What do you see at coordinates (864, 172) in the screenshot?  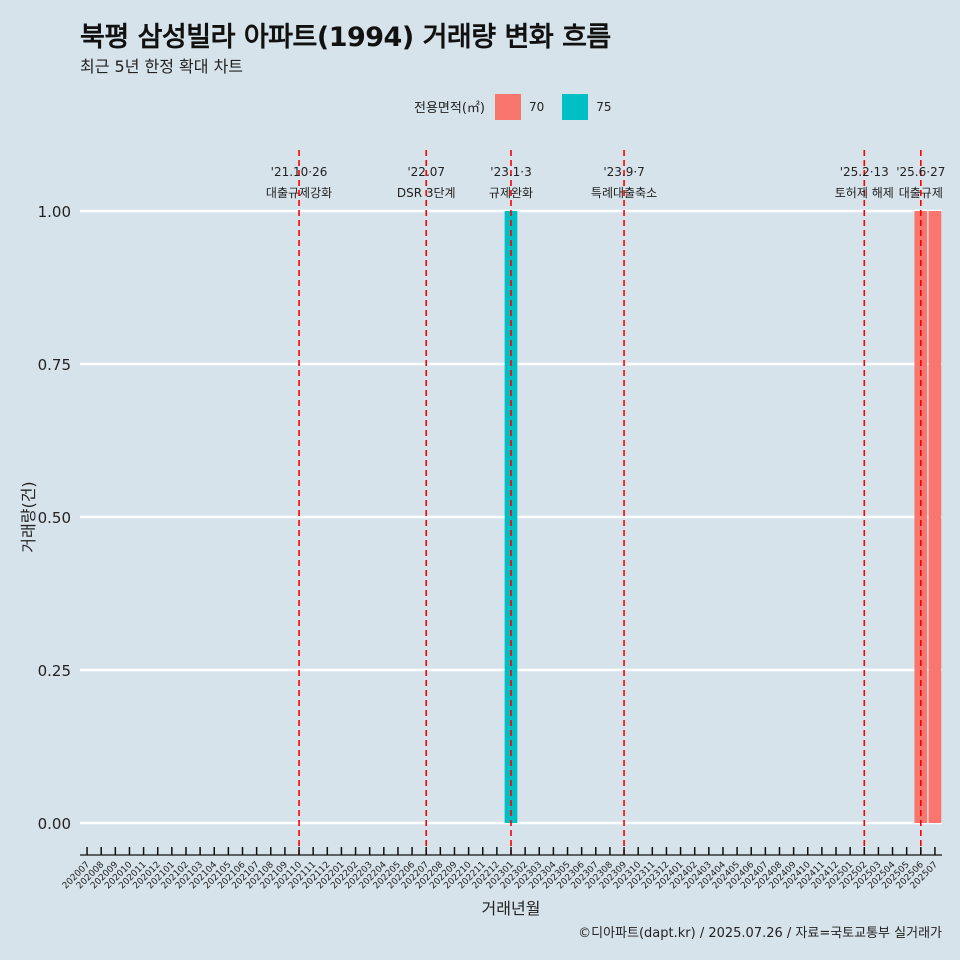 I see `event-date-label: '25.2·13` at bounding box center [864, 172].